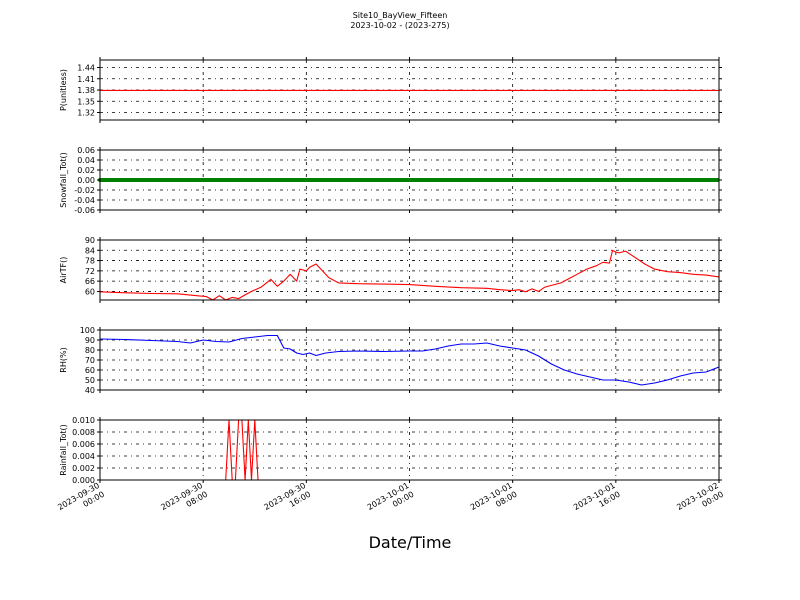 The height and width of the screenshot is (600, 800). What do you see at coordinates (400, 25) in the screenshot?
I see `chart-subtitle: 2023-10-02 - (2023-275)` at bounding box center [400, 25].